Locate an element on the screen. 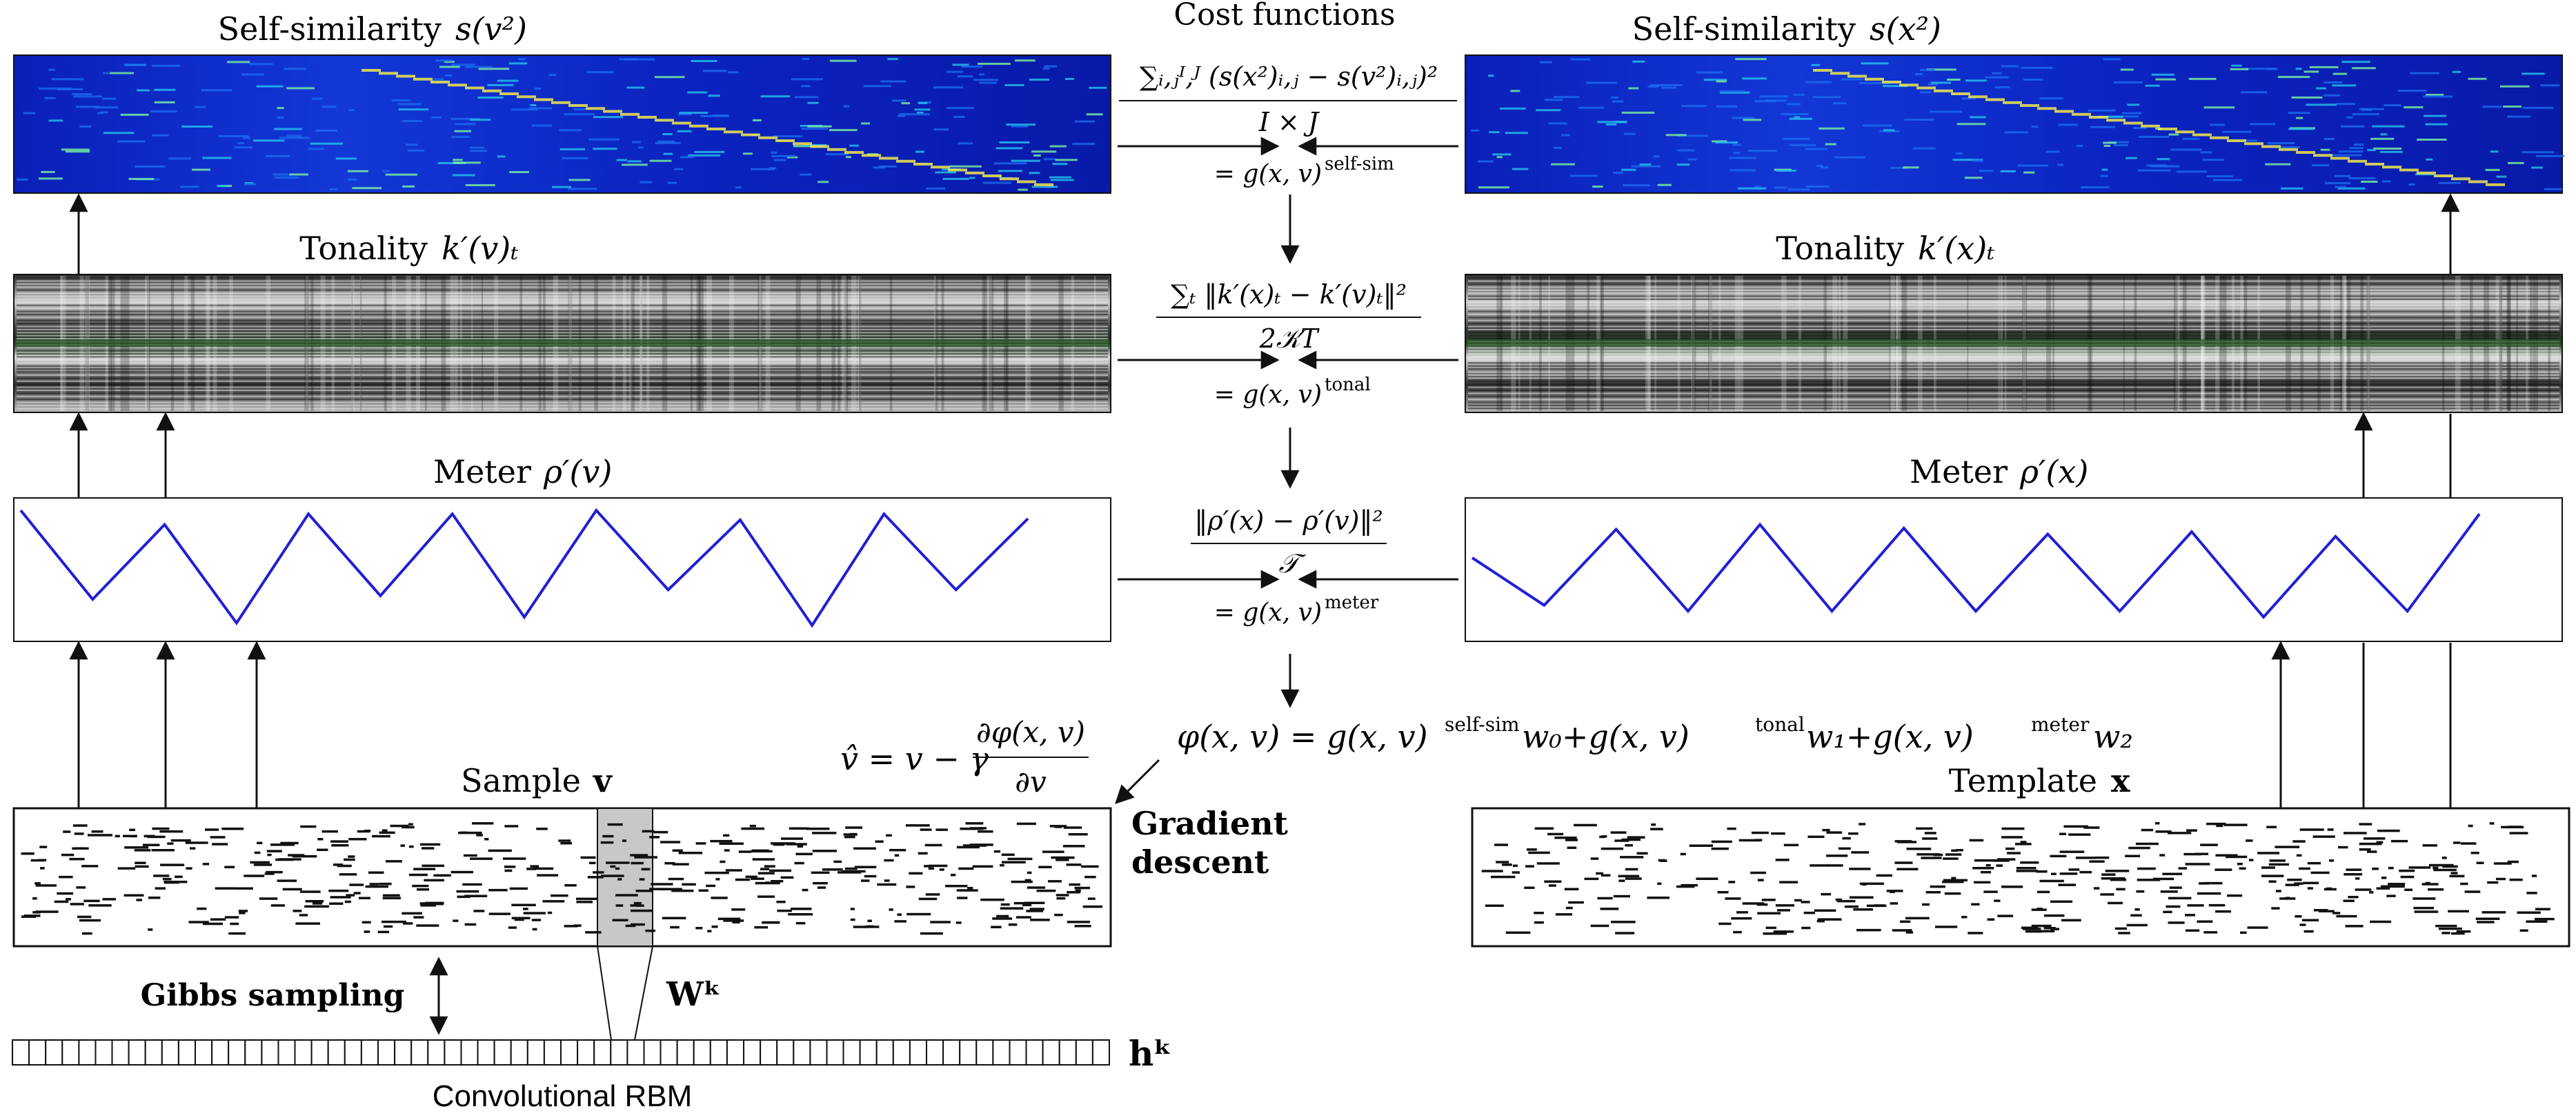 The width and height of the screenshot is (2576, 1120). objective-w2: w₂ is located at coordinates (2113, 736).